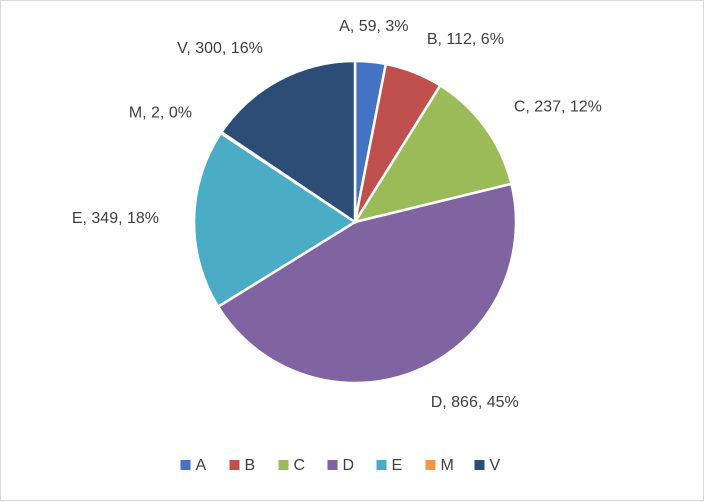 This screenshot has height=502, width=705. What do you see at coordinates (558, 106) in the screenshot?
I see `data-label: C, 237, 12%` at bounding box center [558, 106].